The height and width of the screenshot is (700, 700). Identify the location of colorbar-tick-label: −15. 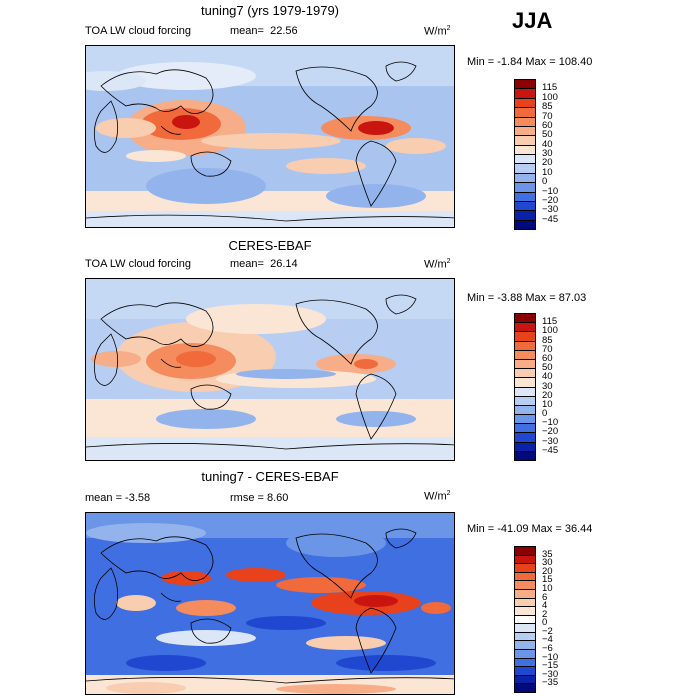
(550, 666).